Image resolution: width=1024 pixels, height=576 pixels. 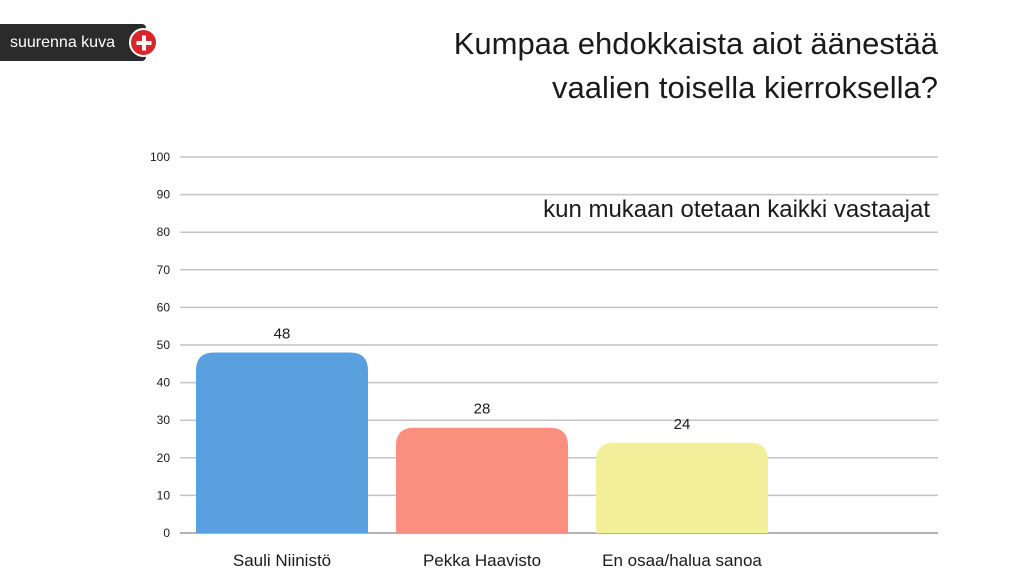 I want to click on bar-value-label: 48, so click(x=282, y=334).